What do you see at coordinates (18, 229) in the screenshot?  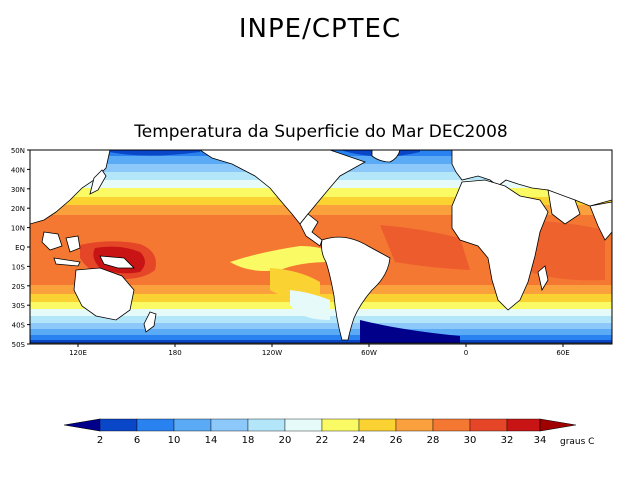 I see `lat-label-10n: 10N` at bounding box center [18, 229].